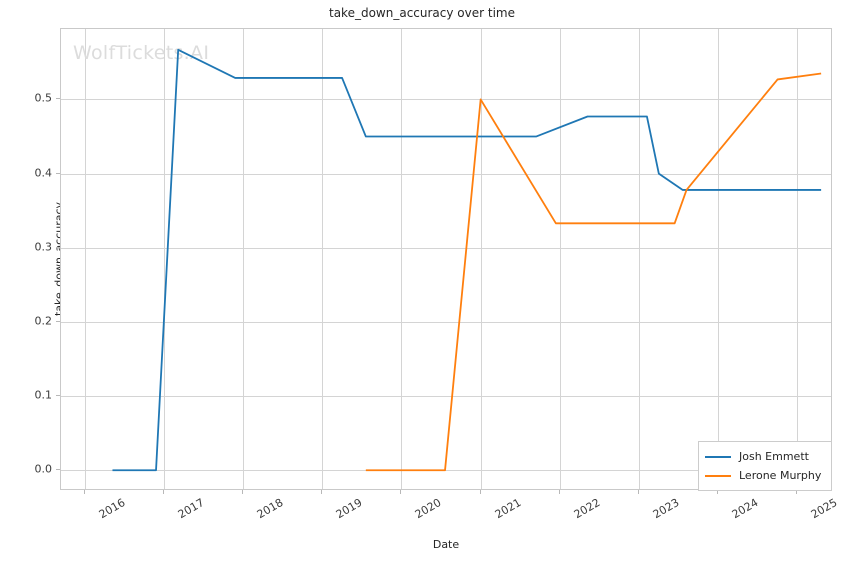 The height and width of the screenshot is (561, 844). I want to click on legend-item: Josh Emmett, so click(765, 456).